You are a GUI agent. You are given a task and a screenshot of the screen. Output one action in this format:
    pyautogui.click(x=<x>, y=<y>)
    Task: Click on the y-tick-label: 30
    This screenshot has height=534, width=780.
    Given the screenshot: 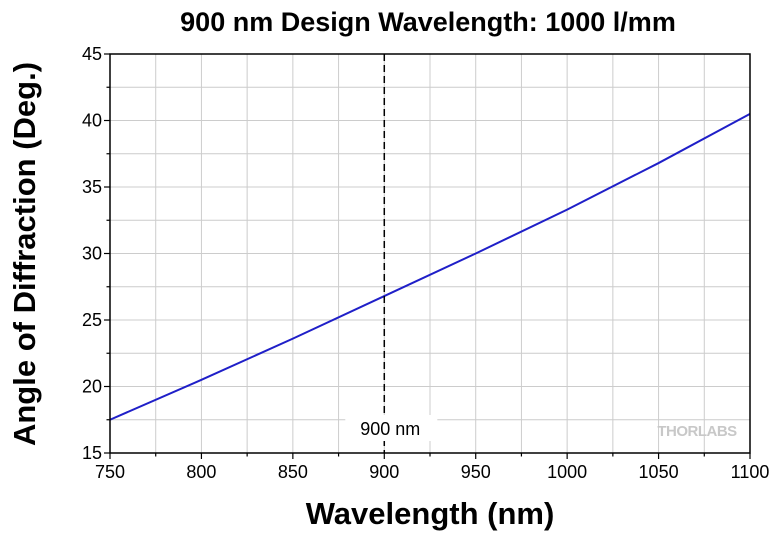 What is the action you would take?
    pyautogui.click(x=92, y=254)
    